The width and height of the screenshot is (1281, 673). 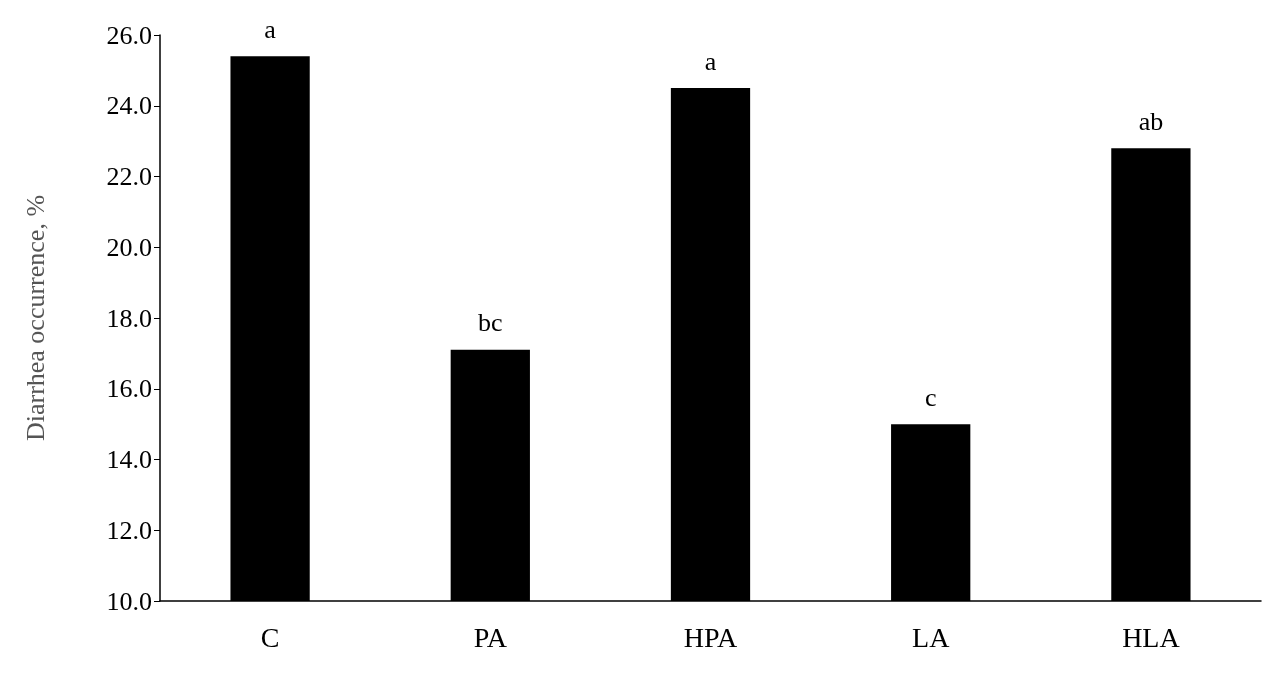 What do you see at coordinates (129, 389) in the screenshot?
I see `y-tick-label: 16.0` at bounding box center [129, 389].